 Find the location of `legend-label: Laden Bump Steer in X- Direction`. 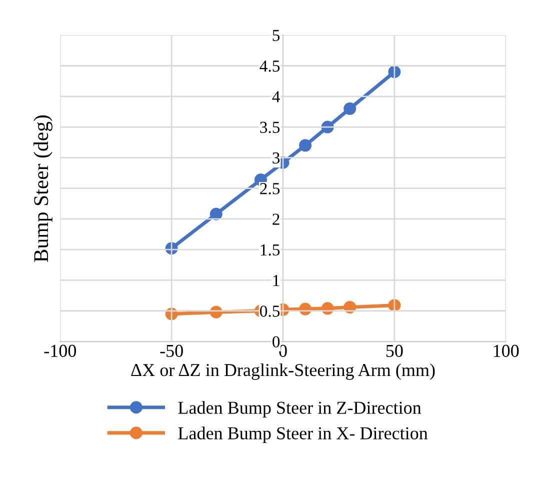

legend-label: Laden Bump Steer in X- Direction is located at coordinates (303, 435).